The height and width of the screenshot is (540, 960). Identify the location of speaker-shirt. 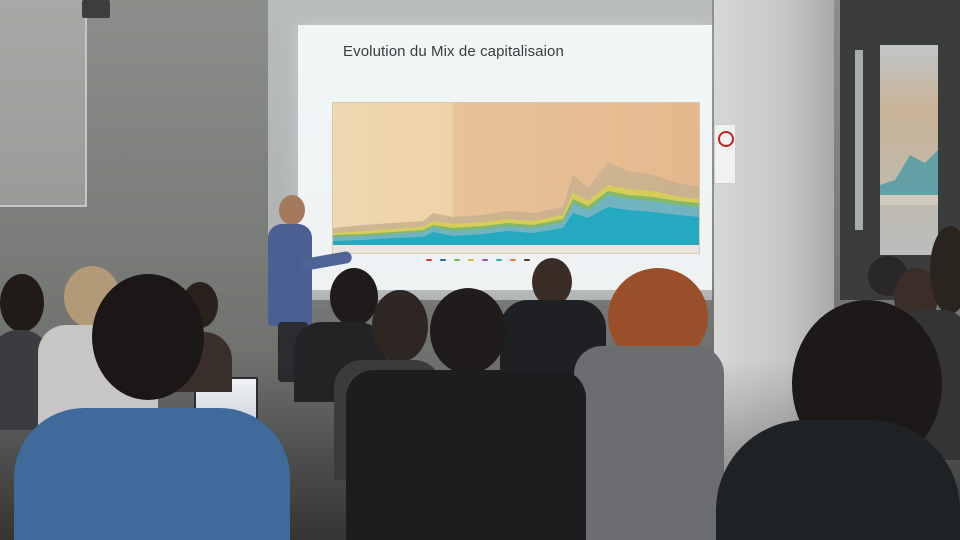
(290, 275).